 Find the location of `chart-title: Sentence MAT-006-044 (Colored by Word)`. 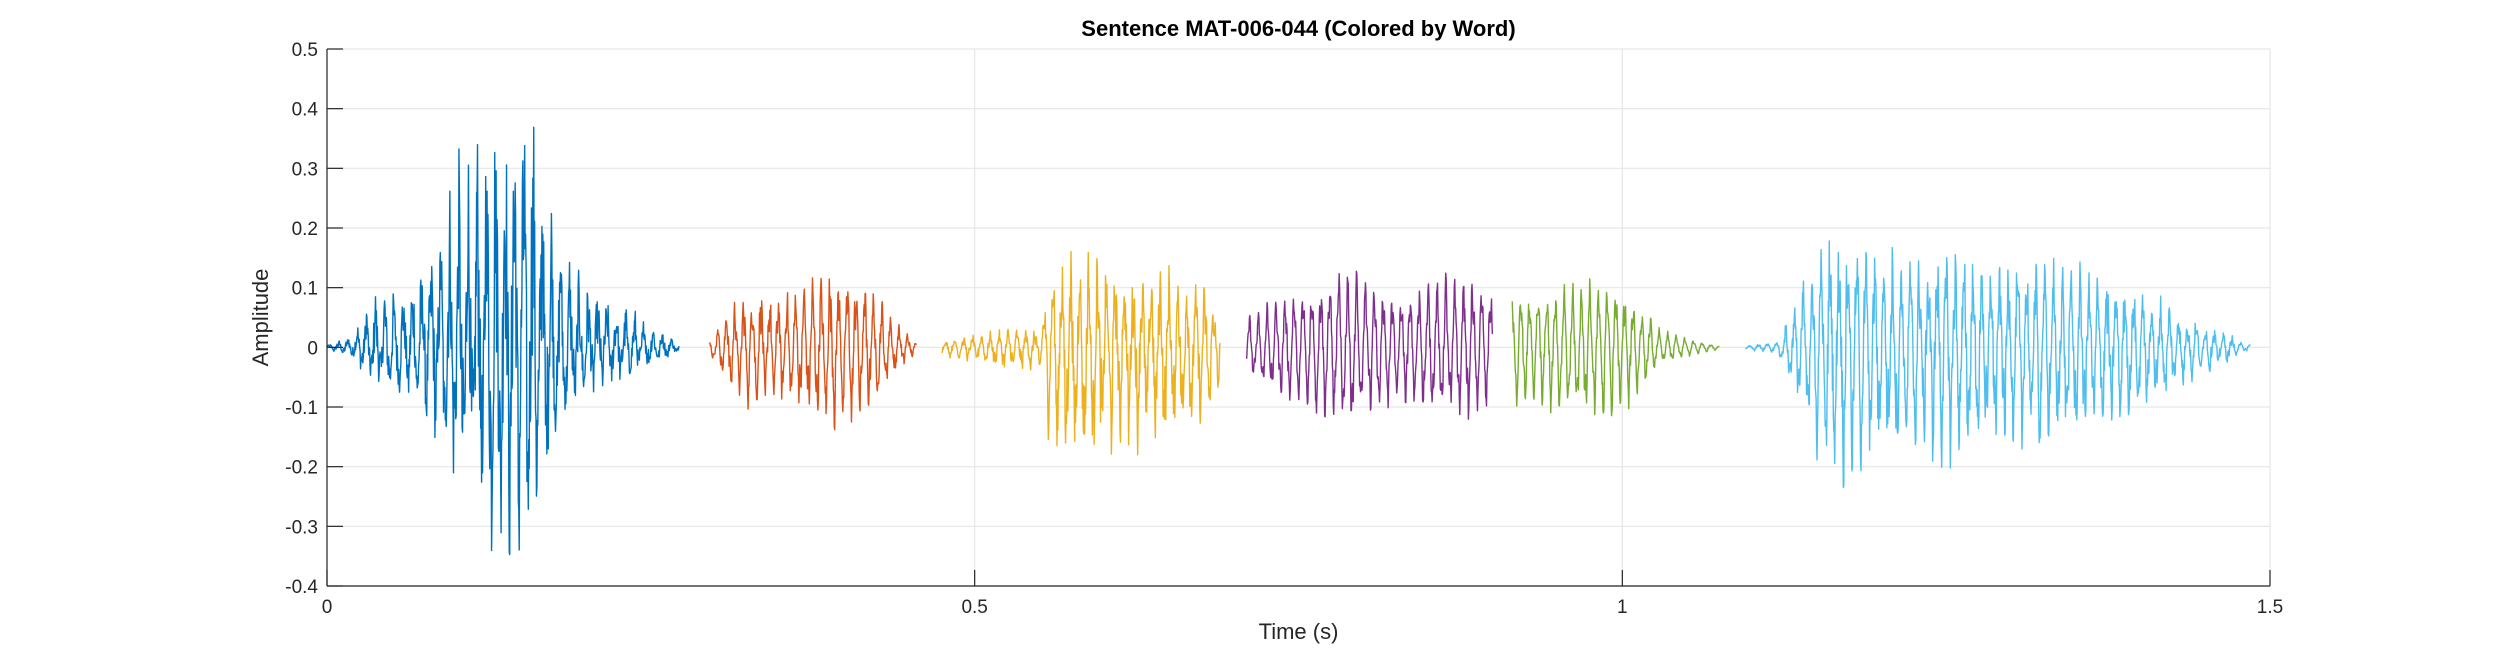

chart-title: Sentence MAT-006-044 (Colored by Word) is located at coordinates (1298, 28).